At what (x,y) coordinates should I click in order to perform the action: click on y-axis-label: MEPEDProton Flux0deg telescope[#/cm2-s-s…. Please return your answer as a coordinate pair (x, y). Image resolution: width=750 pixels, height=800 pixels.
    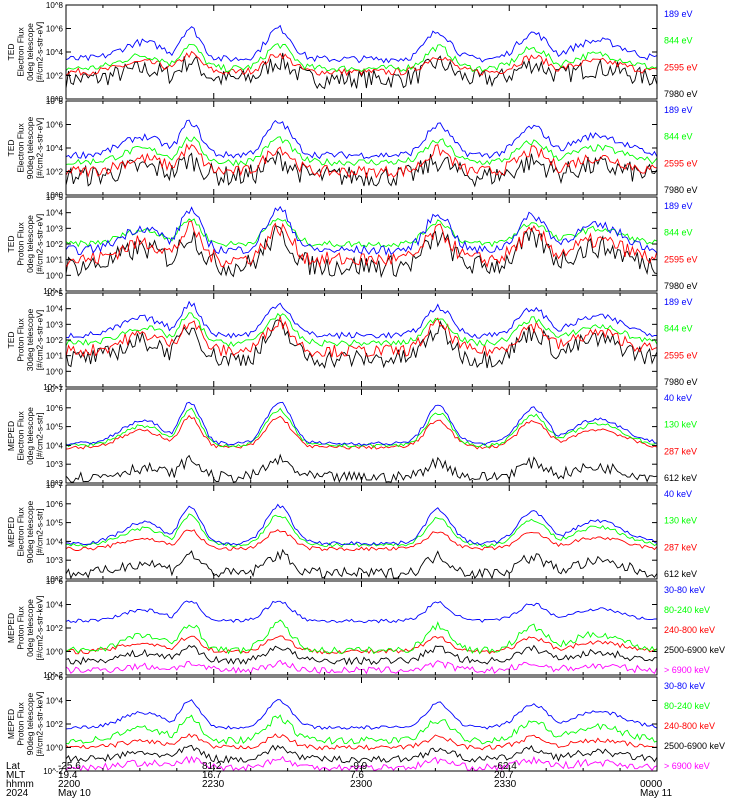
    Looking at the image, I should click on (25, 628).